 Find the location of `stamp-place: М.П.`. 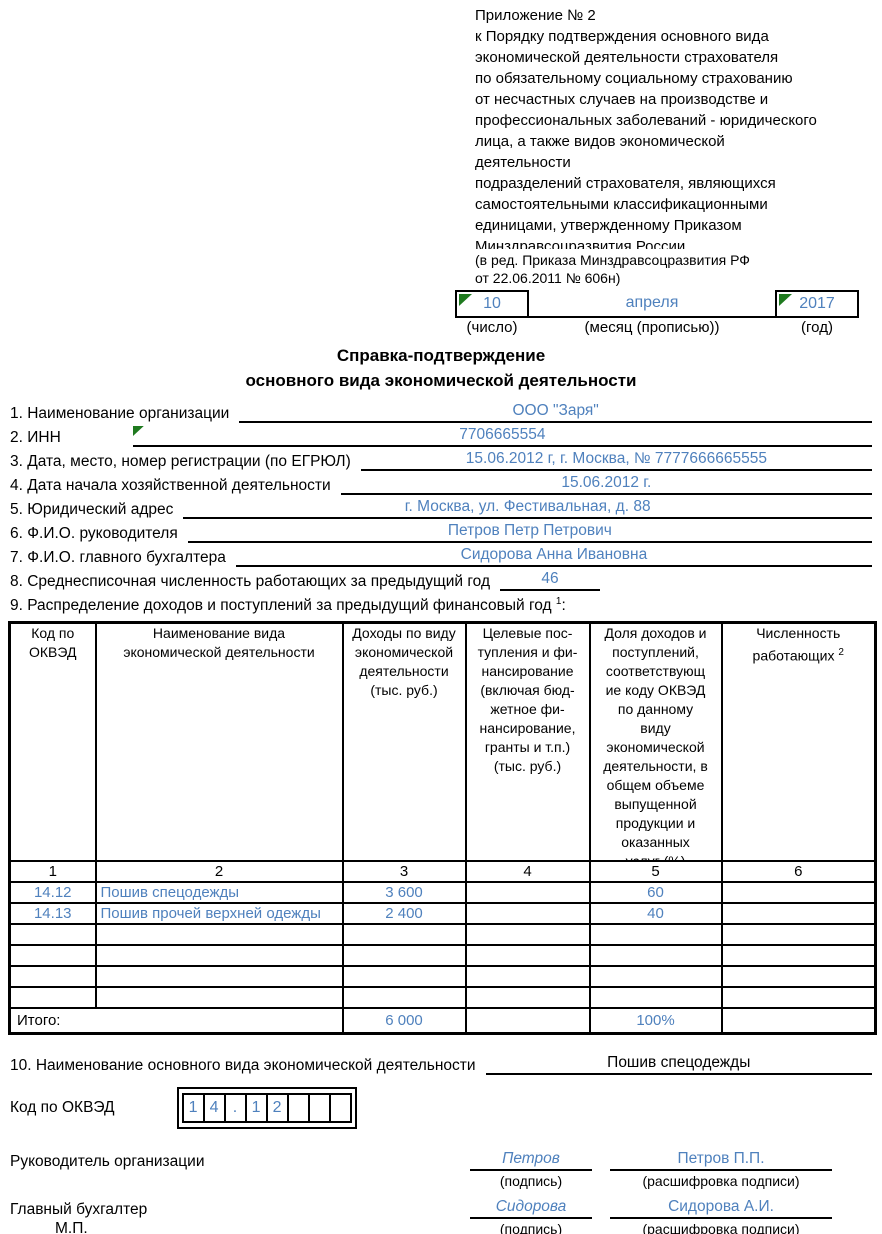

stamp-place: М.П. is located at coordinates (71, 1226).